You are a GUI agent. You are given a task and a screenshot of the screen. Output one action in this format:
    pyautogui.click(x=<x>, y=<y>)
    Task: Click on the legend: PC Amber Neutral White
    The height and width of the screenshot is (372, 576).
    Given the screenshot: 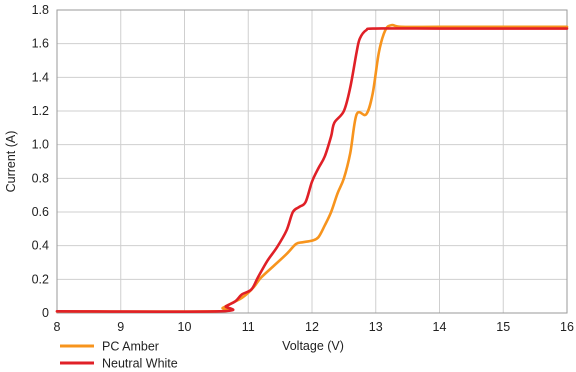 What is the action you would take?
    pyautogui.click(x=119, y=355)
    